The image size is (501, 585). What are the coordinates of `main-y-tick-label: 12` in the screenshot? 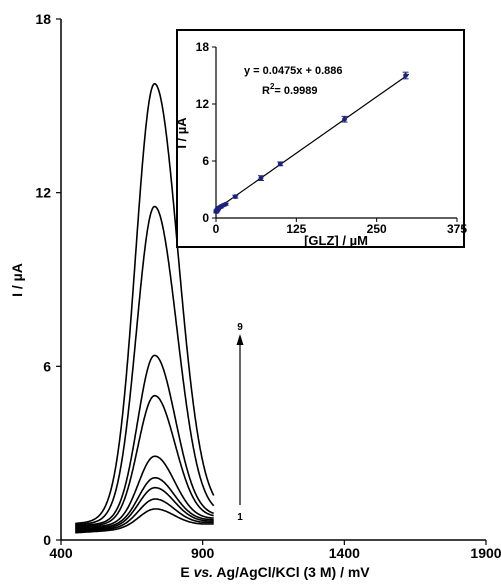 It's located at (43, 193).